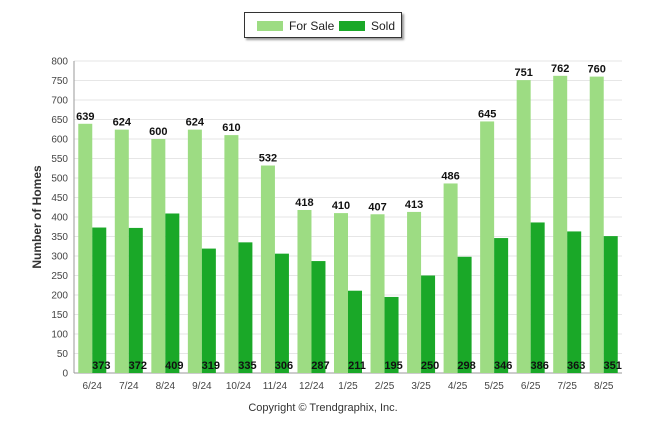 This screenshot has height=434, width=646. What do you see at coordinates (311, 386) in the screenshot?
I see `x-tick-label: 12/24` at bounding box center [311, 386].